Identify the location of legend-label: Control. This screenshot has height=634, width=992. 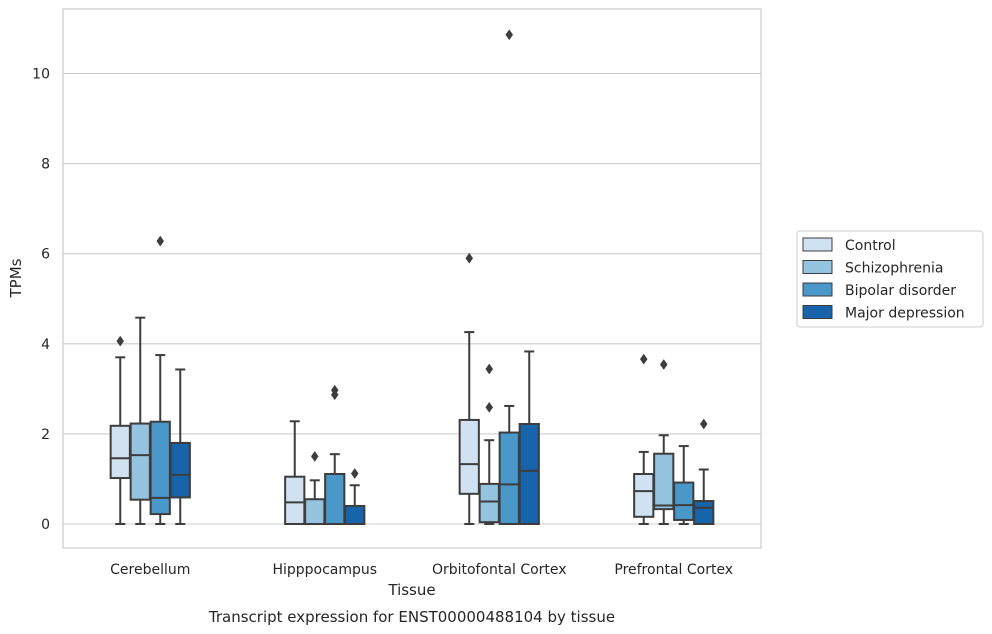
(870, 246).